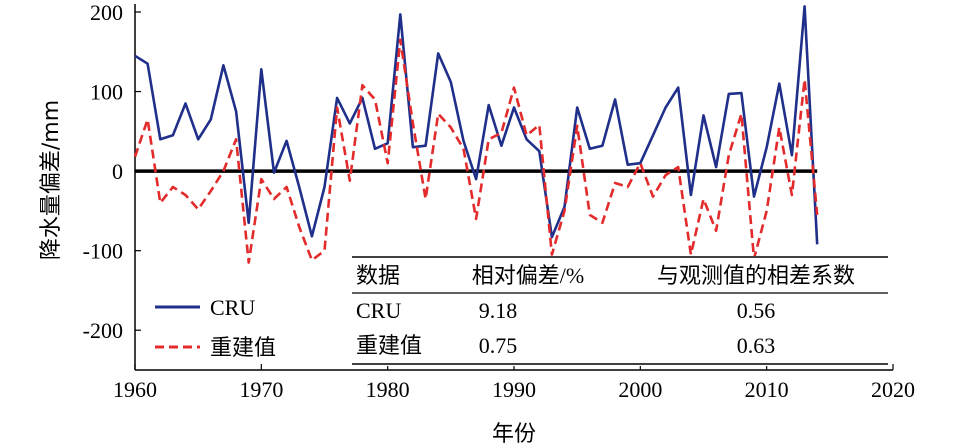 Image resolution: width=957 pixels, height=445 pixels. Describe the element at coordinates (103, 251) in the screenshot. I see `y-tick-label: -100` at that location.